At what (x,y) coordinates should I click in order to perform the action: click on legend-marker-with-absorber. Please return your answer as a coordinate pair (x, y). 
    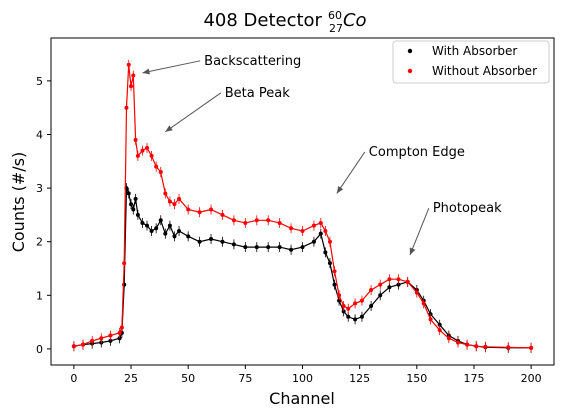
    Looking at the image, I should click on (410, 51).